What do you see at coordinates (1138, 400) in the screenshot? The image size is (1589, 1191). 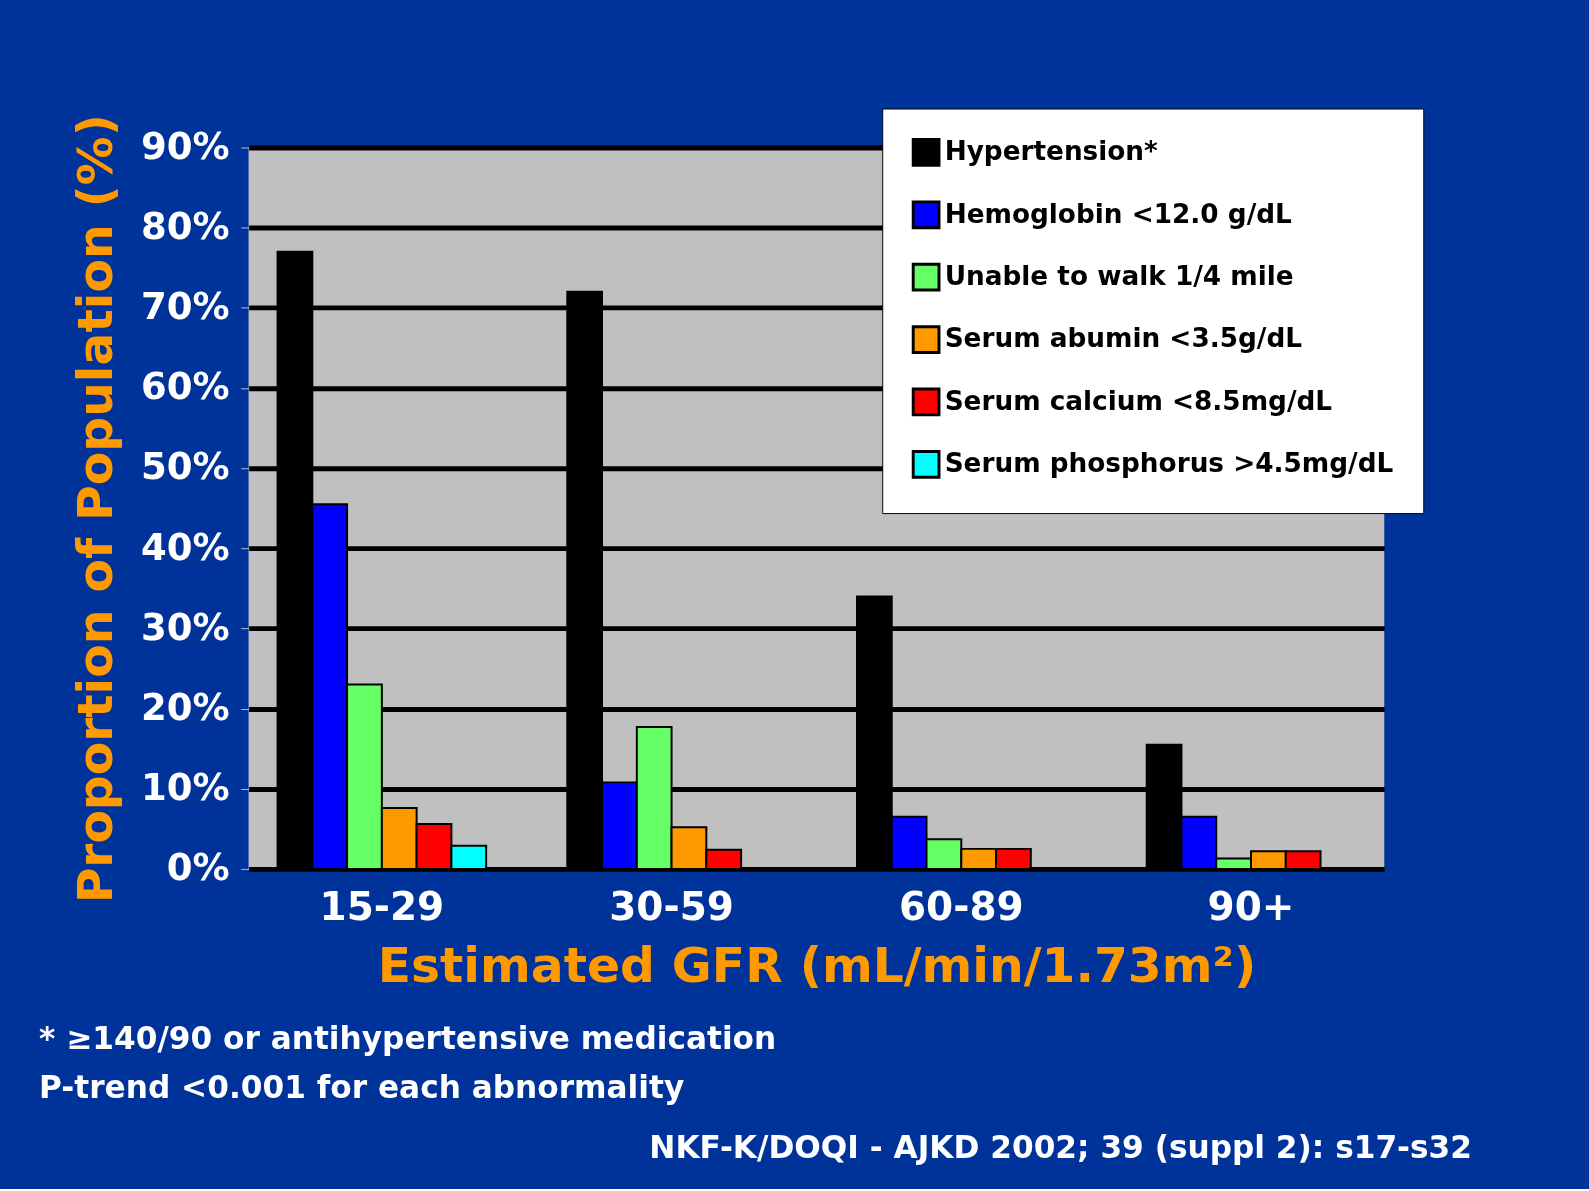 I see `legend-label: Serum calcium <8.5mg/dL` at bounding box center [1138, 400].